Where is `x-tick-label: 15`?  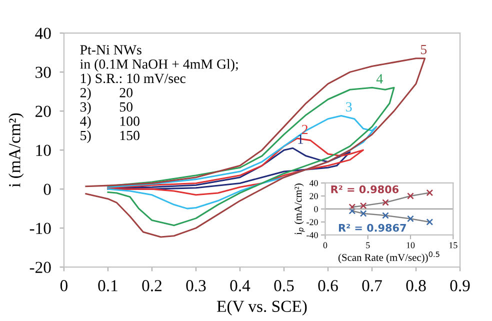
x-tick-label: 15 is located at coordinates (453, 245).